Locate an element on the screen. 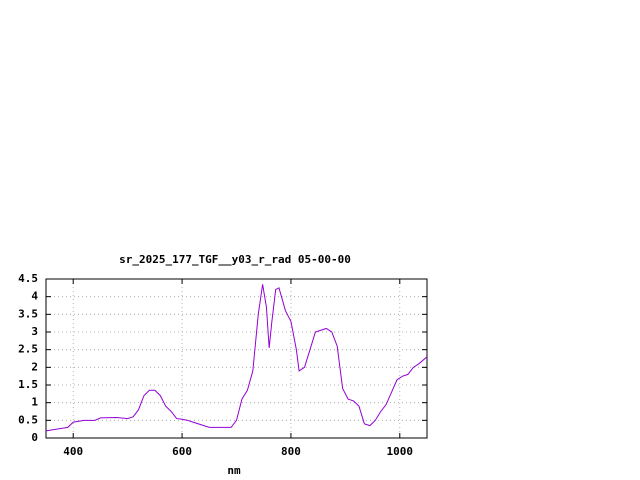 The height and width of the screenshot is (480, 640). y-tick-label: 3.5 is located at coordinates (28, 313).